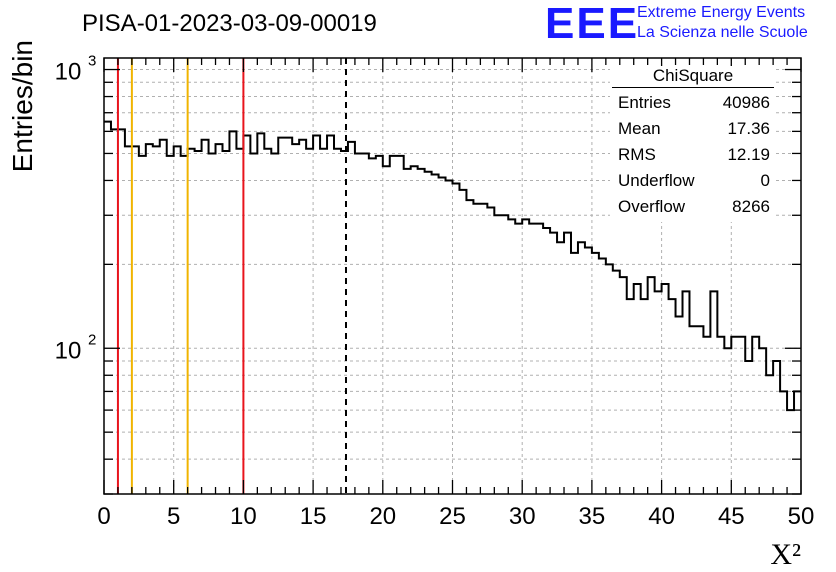 The width and height of the screenshot is (836, 572). I want to click on y-tick-exponent: 3, so click(92, 61).